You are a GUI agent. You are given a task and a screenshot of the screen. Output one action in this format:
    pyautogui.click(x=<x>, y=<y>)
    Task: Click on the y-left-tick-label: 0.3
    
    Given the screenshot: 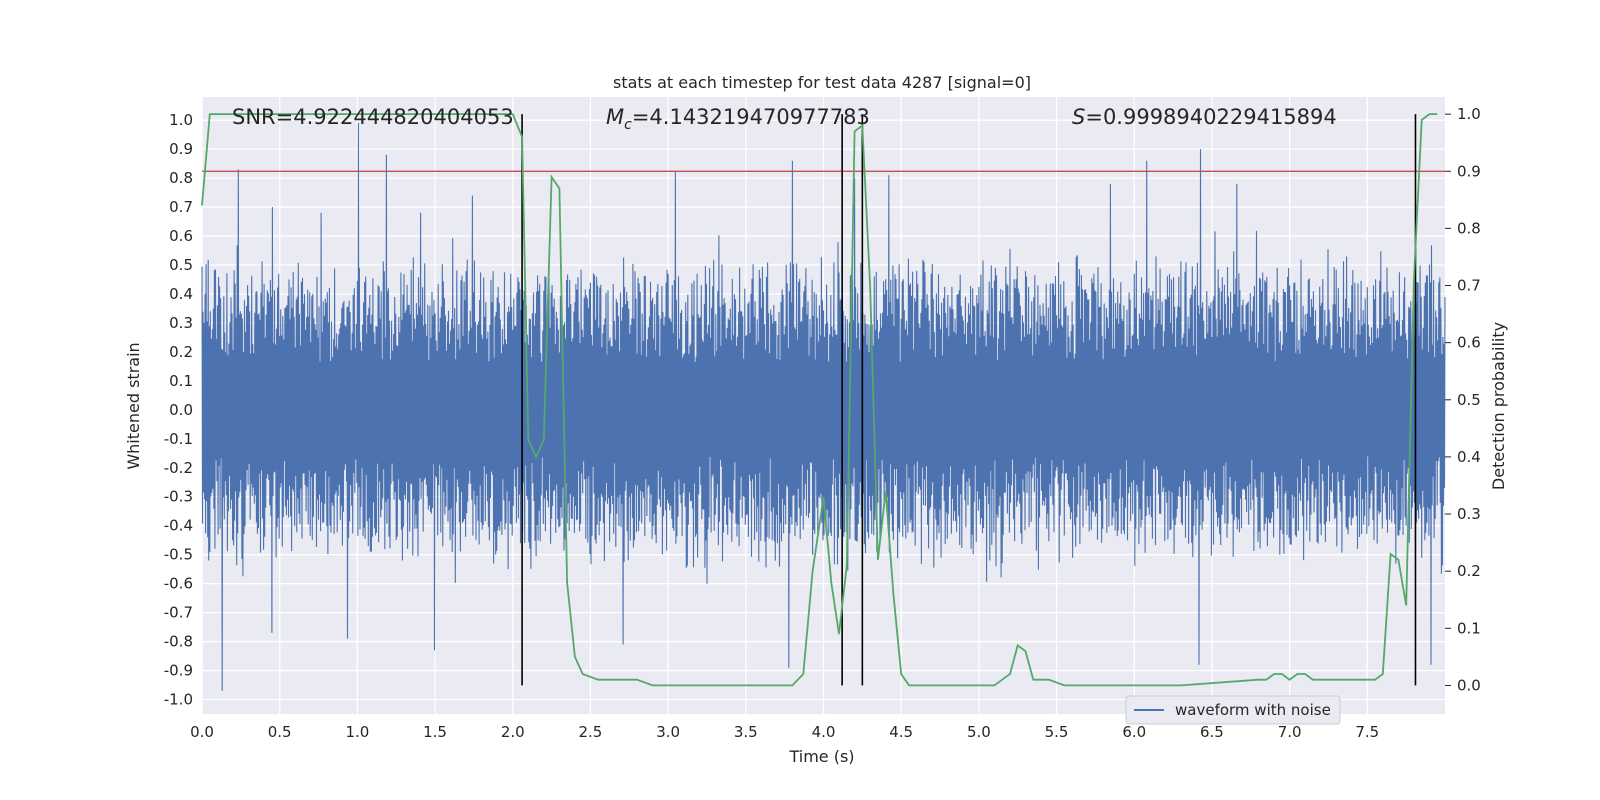 What is the action you would take?
    pyautogui.click(x=181, y=323)
    